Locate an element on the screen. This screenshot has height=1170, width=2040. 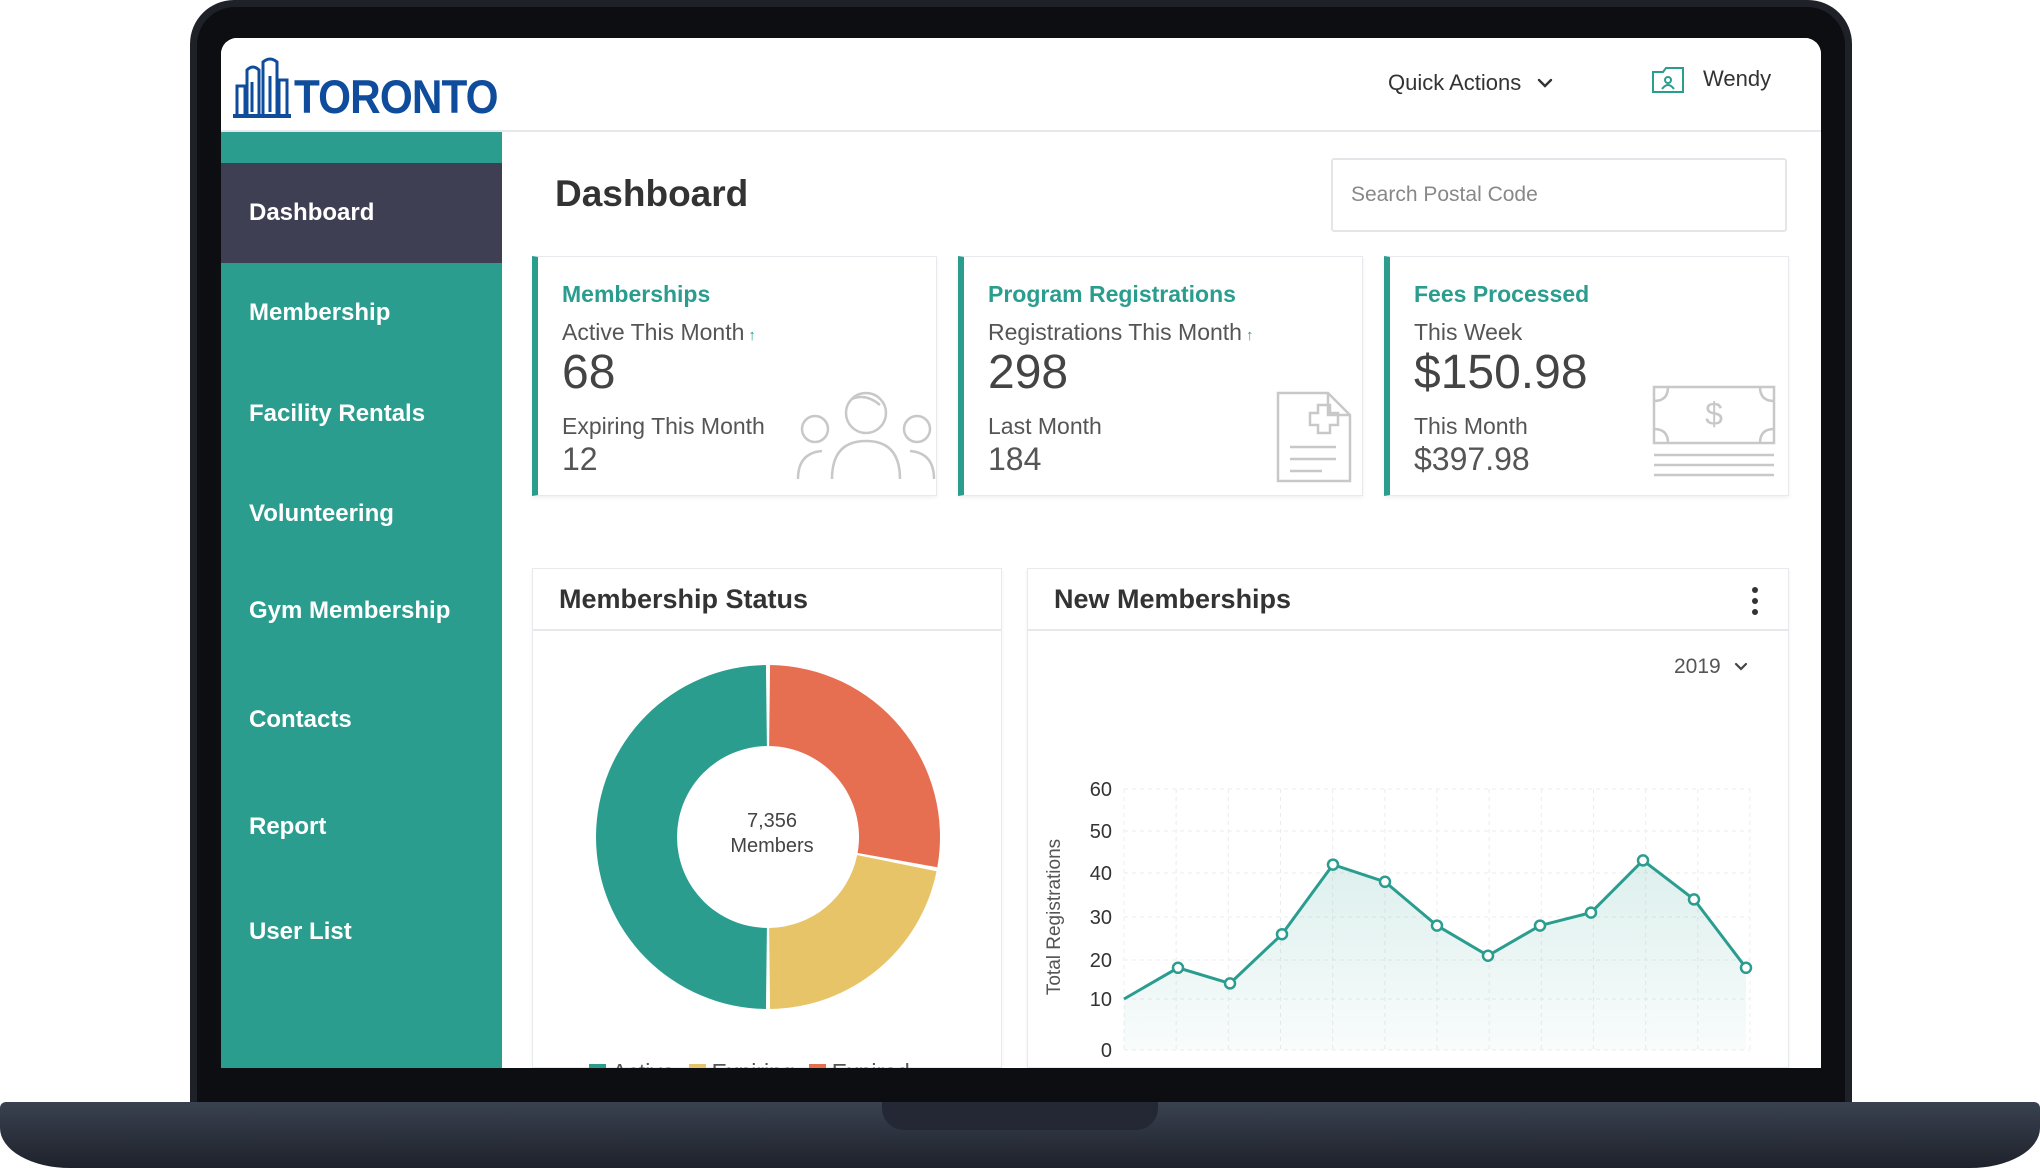
sidebar-item-gym-membership: Gym Membership is located at coordinates (350, 610).